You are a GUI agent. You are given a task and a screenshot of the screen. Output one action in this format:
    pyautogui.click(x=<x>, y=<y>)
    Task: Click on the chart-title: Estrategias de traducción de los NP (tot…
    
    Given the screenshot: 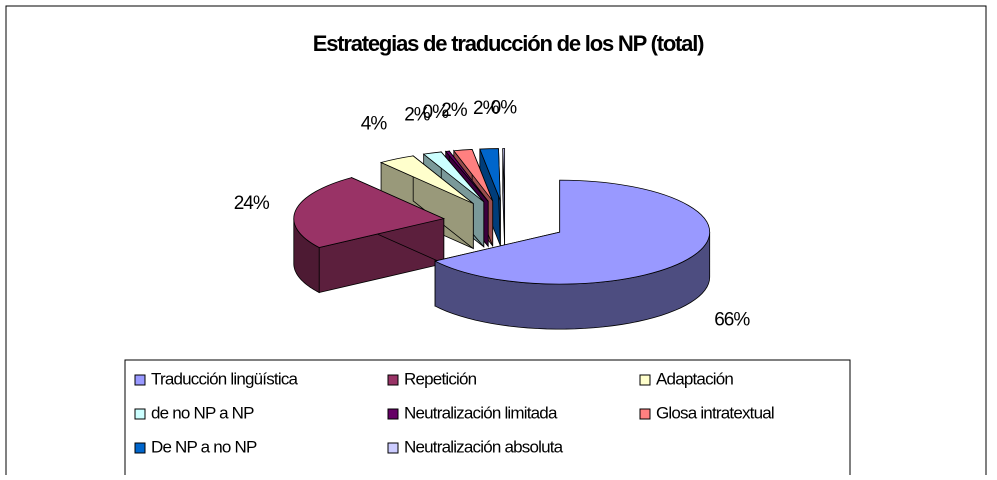 What is the action you would take?
    pyautogui.click(x=508, y=43)
    